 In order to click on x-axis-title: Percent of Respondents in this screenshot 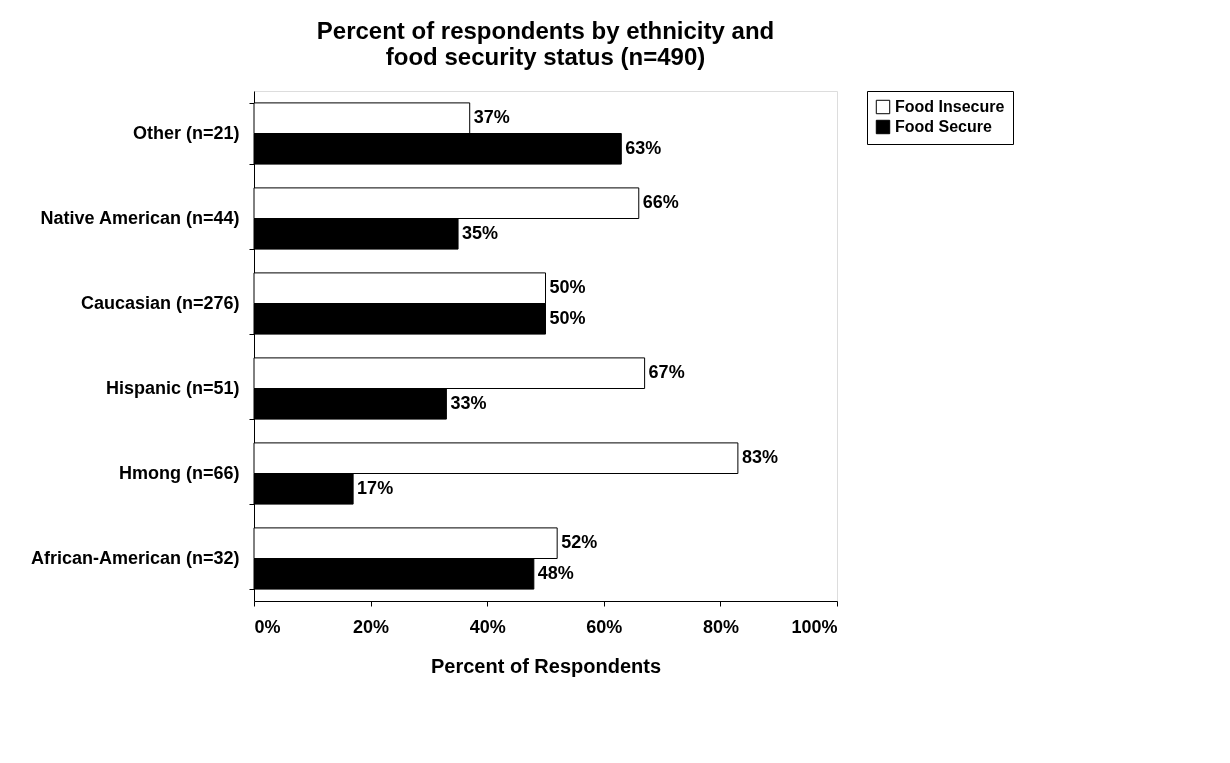, I will do `click(546, 665)`.